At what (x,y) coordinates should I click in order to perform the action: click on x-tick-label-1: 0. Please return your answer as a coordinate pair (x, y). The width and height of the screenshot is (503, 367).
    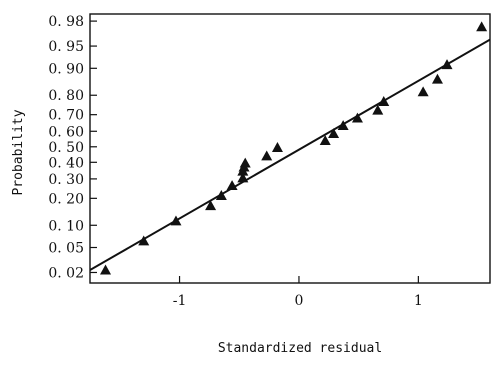
    Looking at the image, I should click on (298, 301).